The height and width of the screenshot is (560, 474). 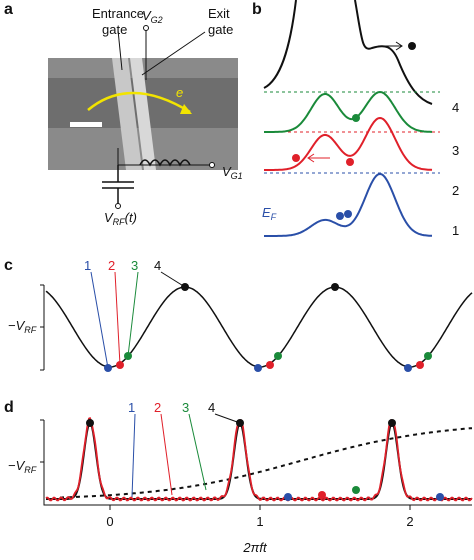 I want to click on arrowhead, so click(x=186, y=109).